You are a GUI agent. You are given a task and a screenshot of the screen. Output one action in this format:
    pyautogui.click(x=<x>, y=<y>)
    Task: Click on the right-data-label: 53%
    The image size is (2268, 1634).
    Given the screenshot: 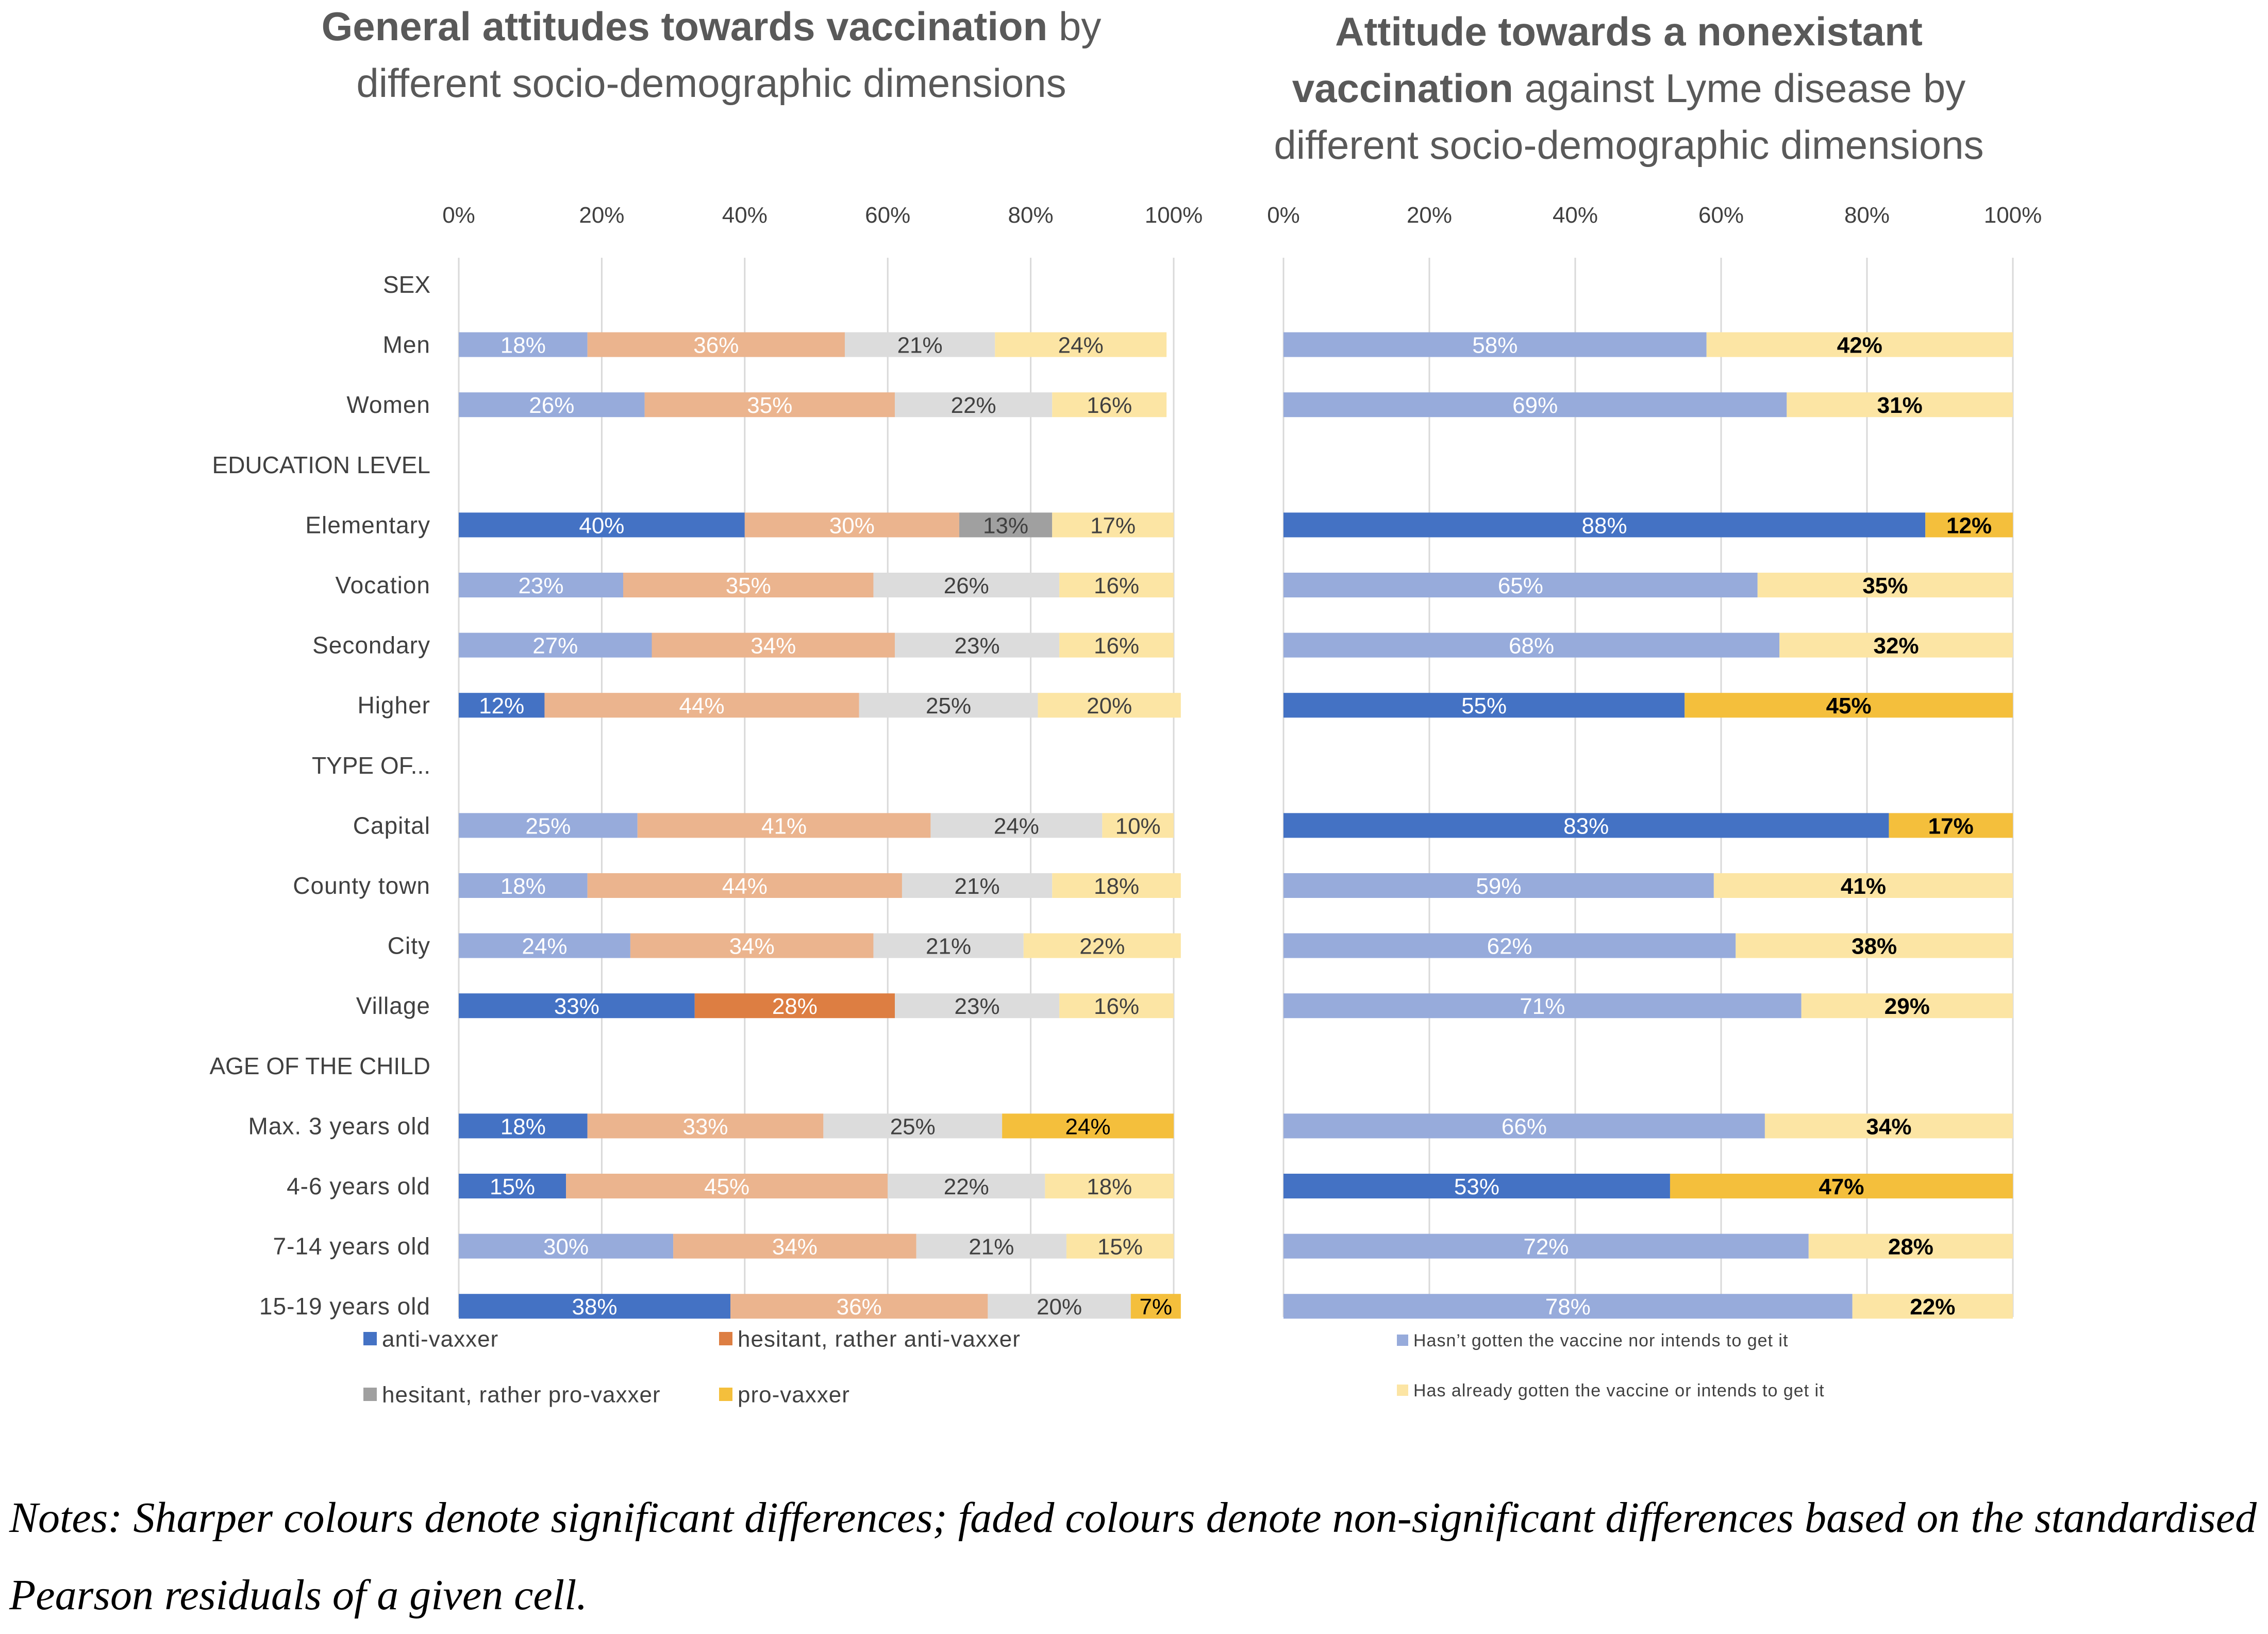 What is the action you would take?
    pyautogui.click(x=1476, y=1186)
    